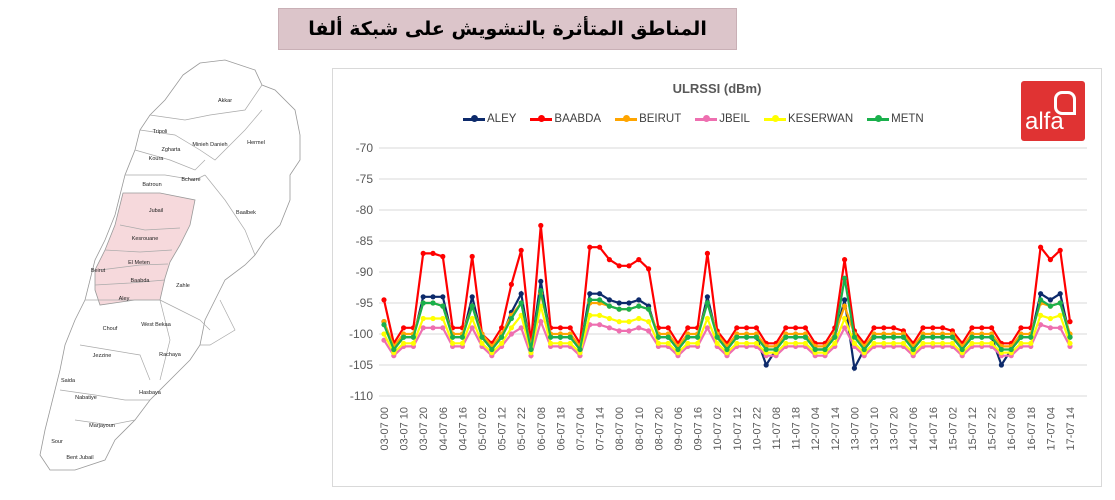 The height and width of the screenshot is (500, 1115). Describe the element at coordinates (718, 428) in the screenshot. I see `x-tick-label: 10-07 02` at that location.